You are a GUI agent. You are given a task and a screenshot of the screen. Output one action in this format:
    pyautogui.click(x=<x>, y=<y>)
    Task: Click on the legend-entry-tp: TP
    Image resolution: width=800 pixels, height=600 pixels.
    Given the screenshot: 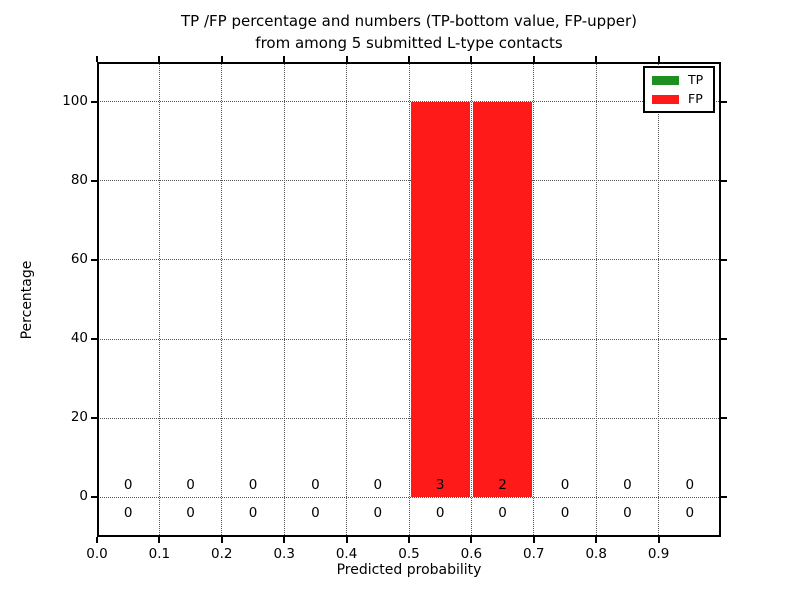 What is the action you would take?
    pyautogui.click(x=679, y=80)
    